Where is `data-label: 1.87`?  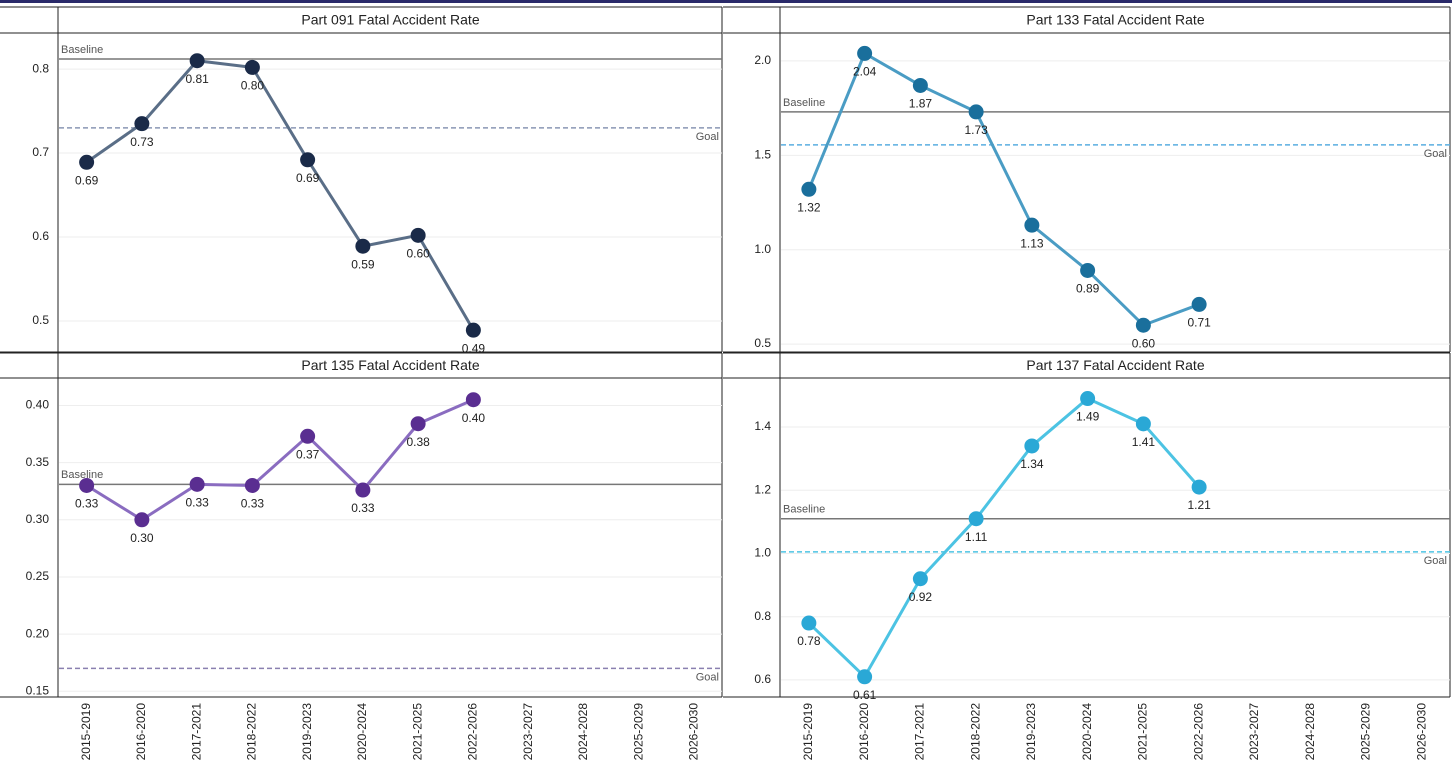 data-label: 1.87 is located at coordinates (921, 104).